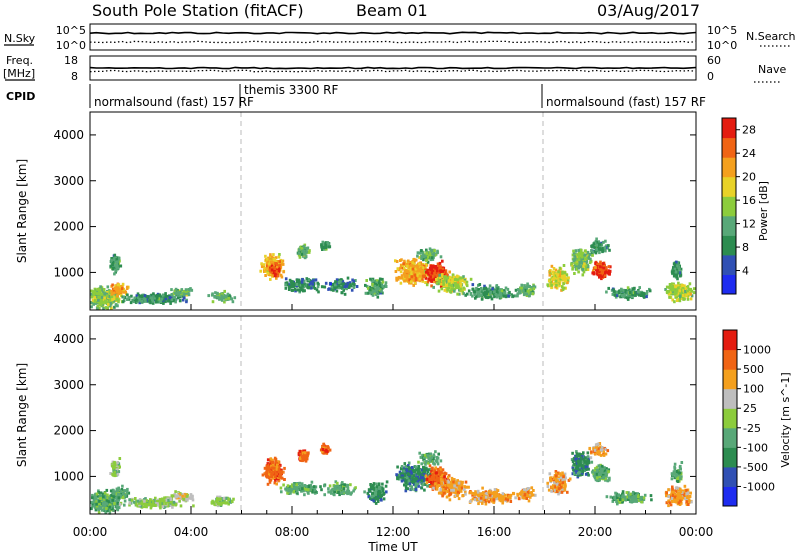 The image size is (800, 554). I want to click on cpid-segment-themis: themis 3300 RF, so click(291, 90).